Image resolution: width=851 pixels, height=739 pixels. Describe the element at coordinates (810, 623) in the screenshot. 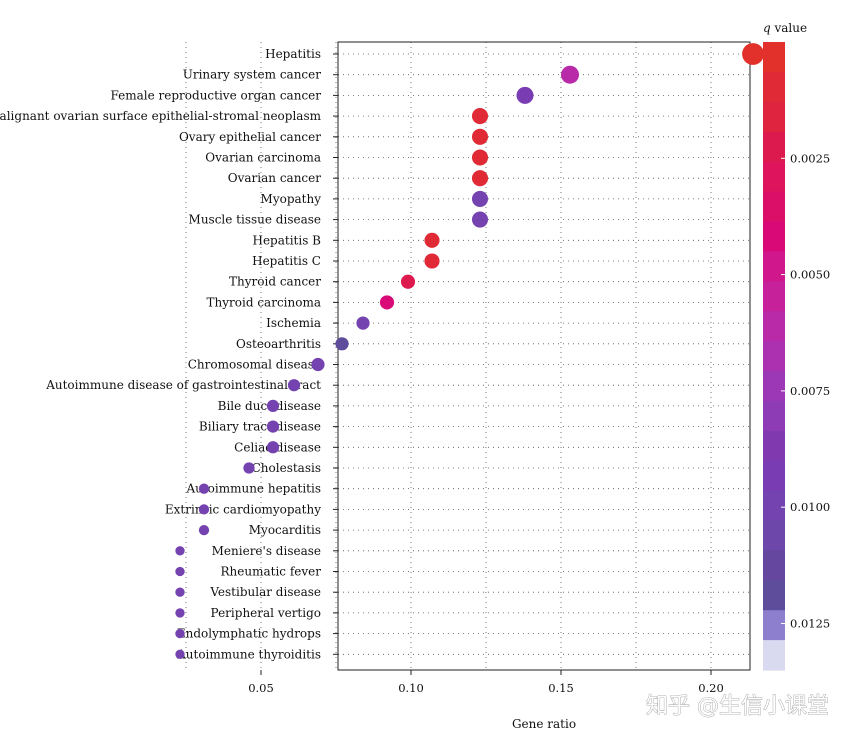

I see `colorbar-tick-label: 0.0125` at that location.